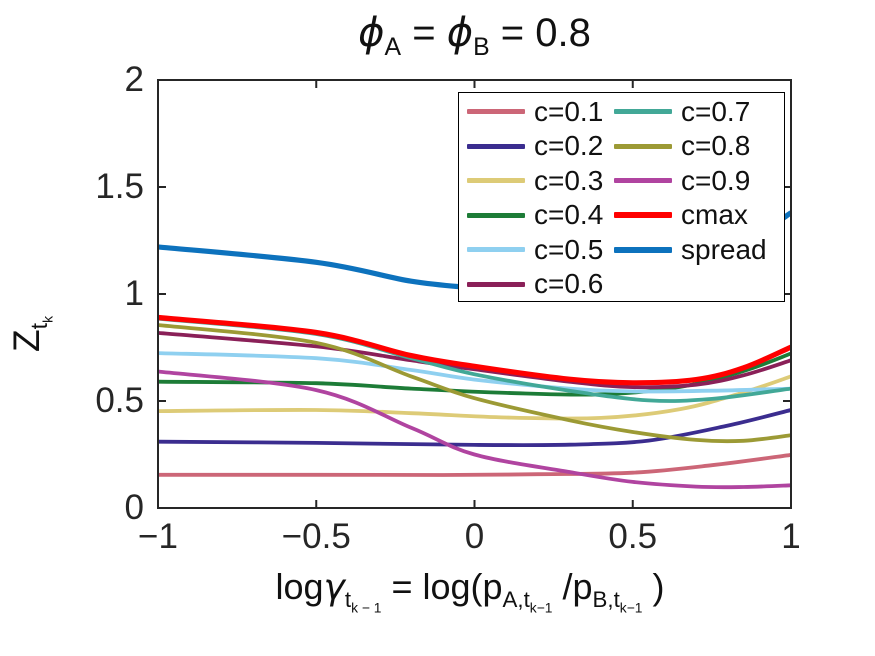  Describe the element at coordinates (716, 180) in the screenshot. I see `legend-label: c=0.9` at that location.